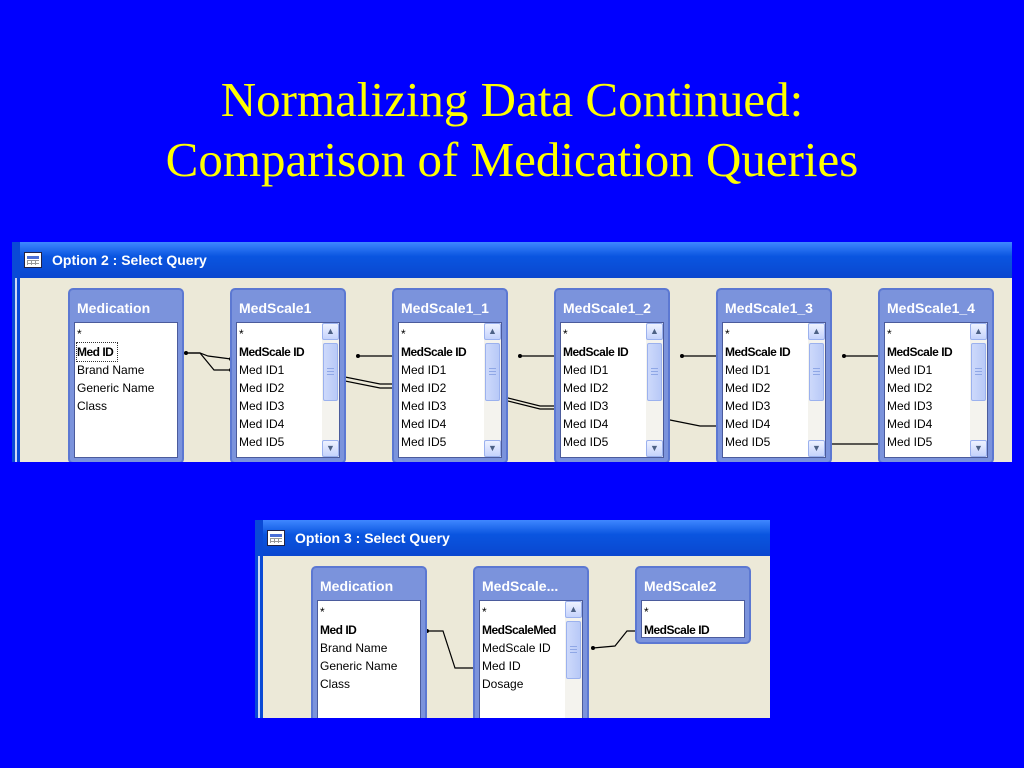 The height and width of the screenshot is (768, 1024). I want to click on table-box: MedScale2 * MedScale ID, so click(693, 605).